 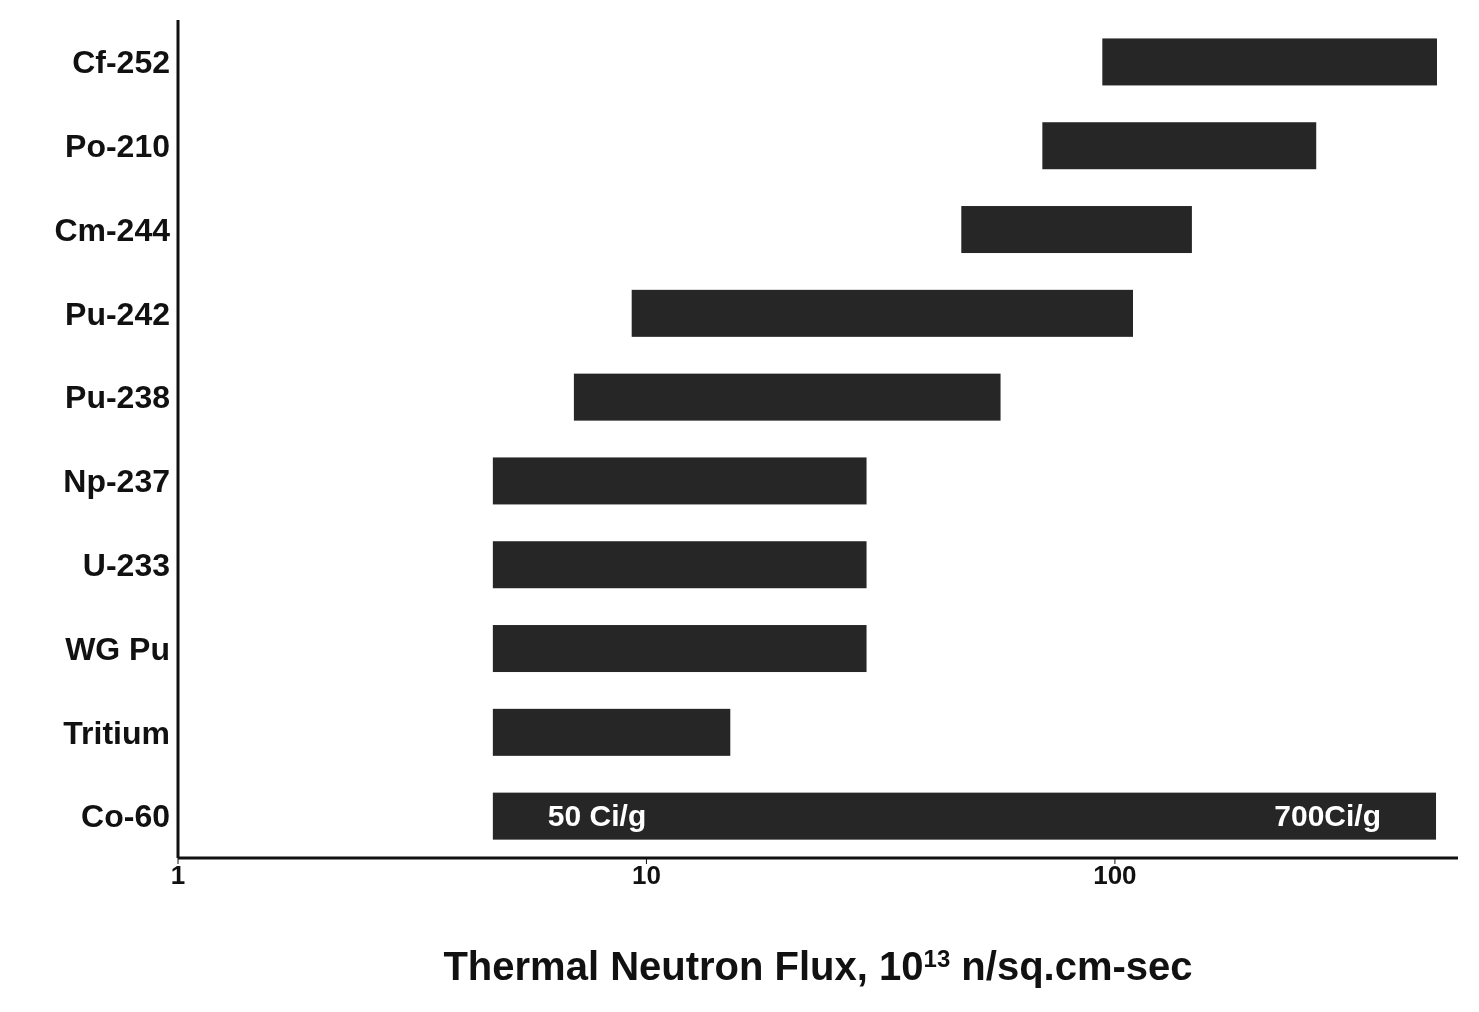 What do you see at coordinates (116, 732) in the screenshot?
I see `y-tick-label: Tritium` at bounding box center [116, 732].